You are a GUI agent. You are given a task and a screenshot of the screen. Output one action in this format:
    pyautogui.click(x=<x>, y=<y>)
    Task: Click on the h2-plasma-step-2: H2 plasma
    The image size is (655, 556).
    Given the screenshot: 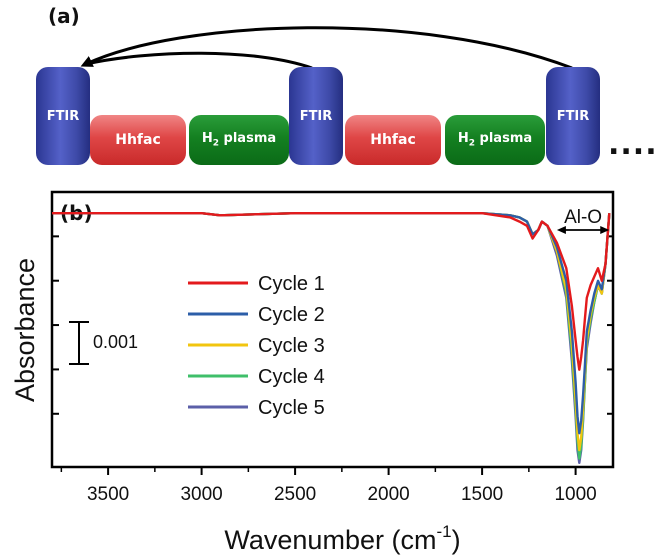 What is the action you would take?
    pyautogui.click(x=495, y=140)
    